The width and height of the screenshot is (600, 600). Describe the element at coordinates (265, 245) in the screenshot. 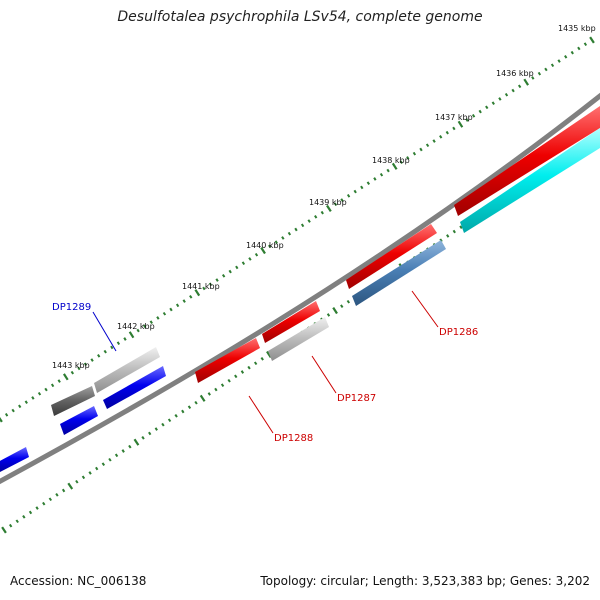

I see `kbp-label-1440: 1440 kbp` at that location.